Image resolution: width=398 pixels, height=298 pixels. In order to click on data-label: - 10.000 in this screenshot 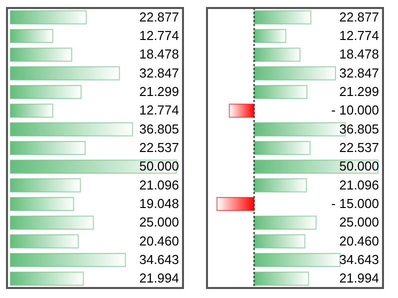, I will do `click(355, 110)`.